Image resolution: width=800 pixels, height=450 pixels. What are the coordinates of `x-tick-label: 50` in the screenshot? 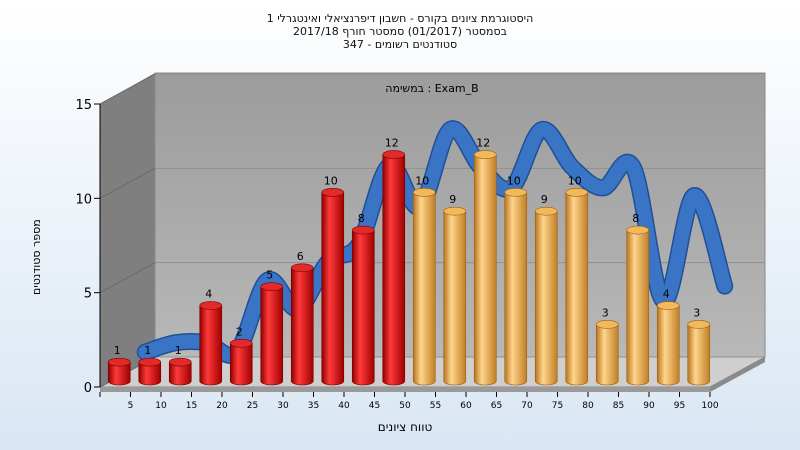 It's located at (405, 406).